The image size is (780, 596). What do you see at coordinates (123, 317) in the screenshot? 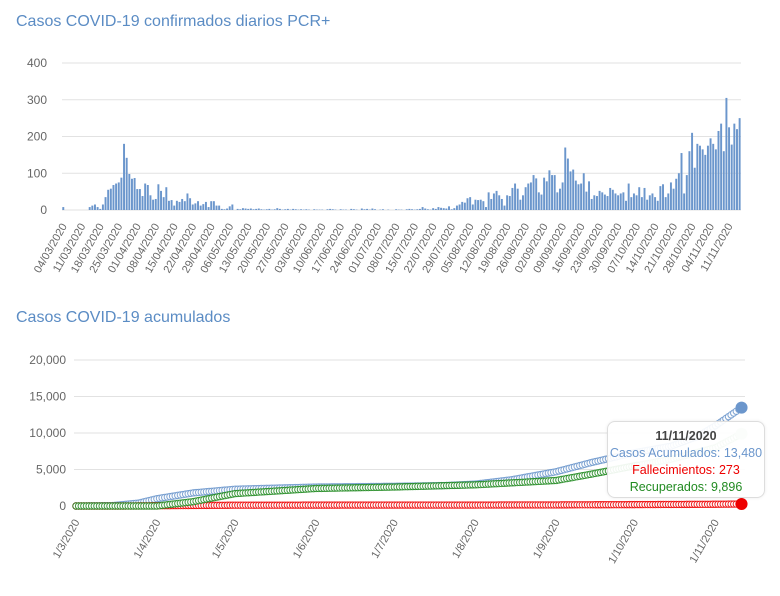
I see `cumulative-chart-title: Casos COVID-19 acumulados` at bounding box center [123, 317].